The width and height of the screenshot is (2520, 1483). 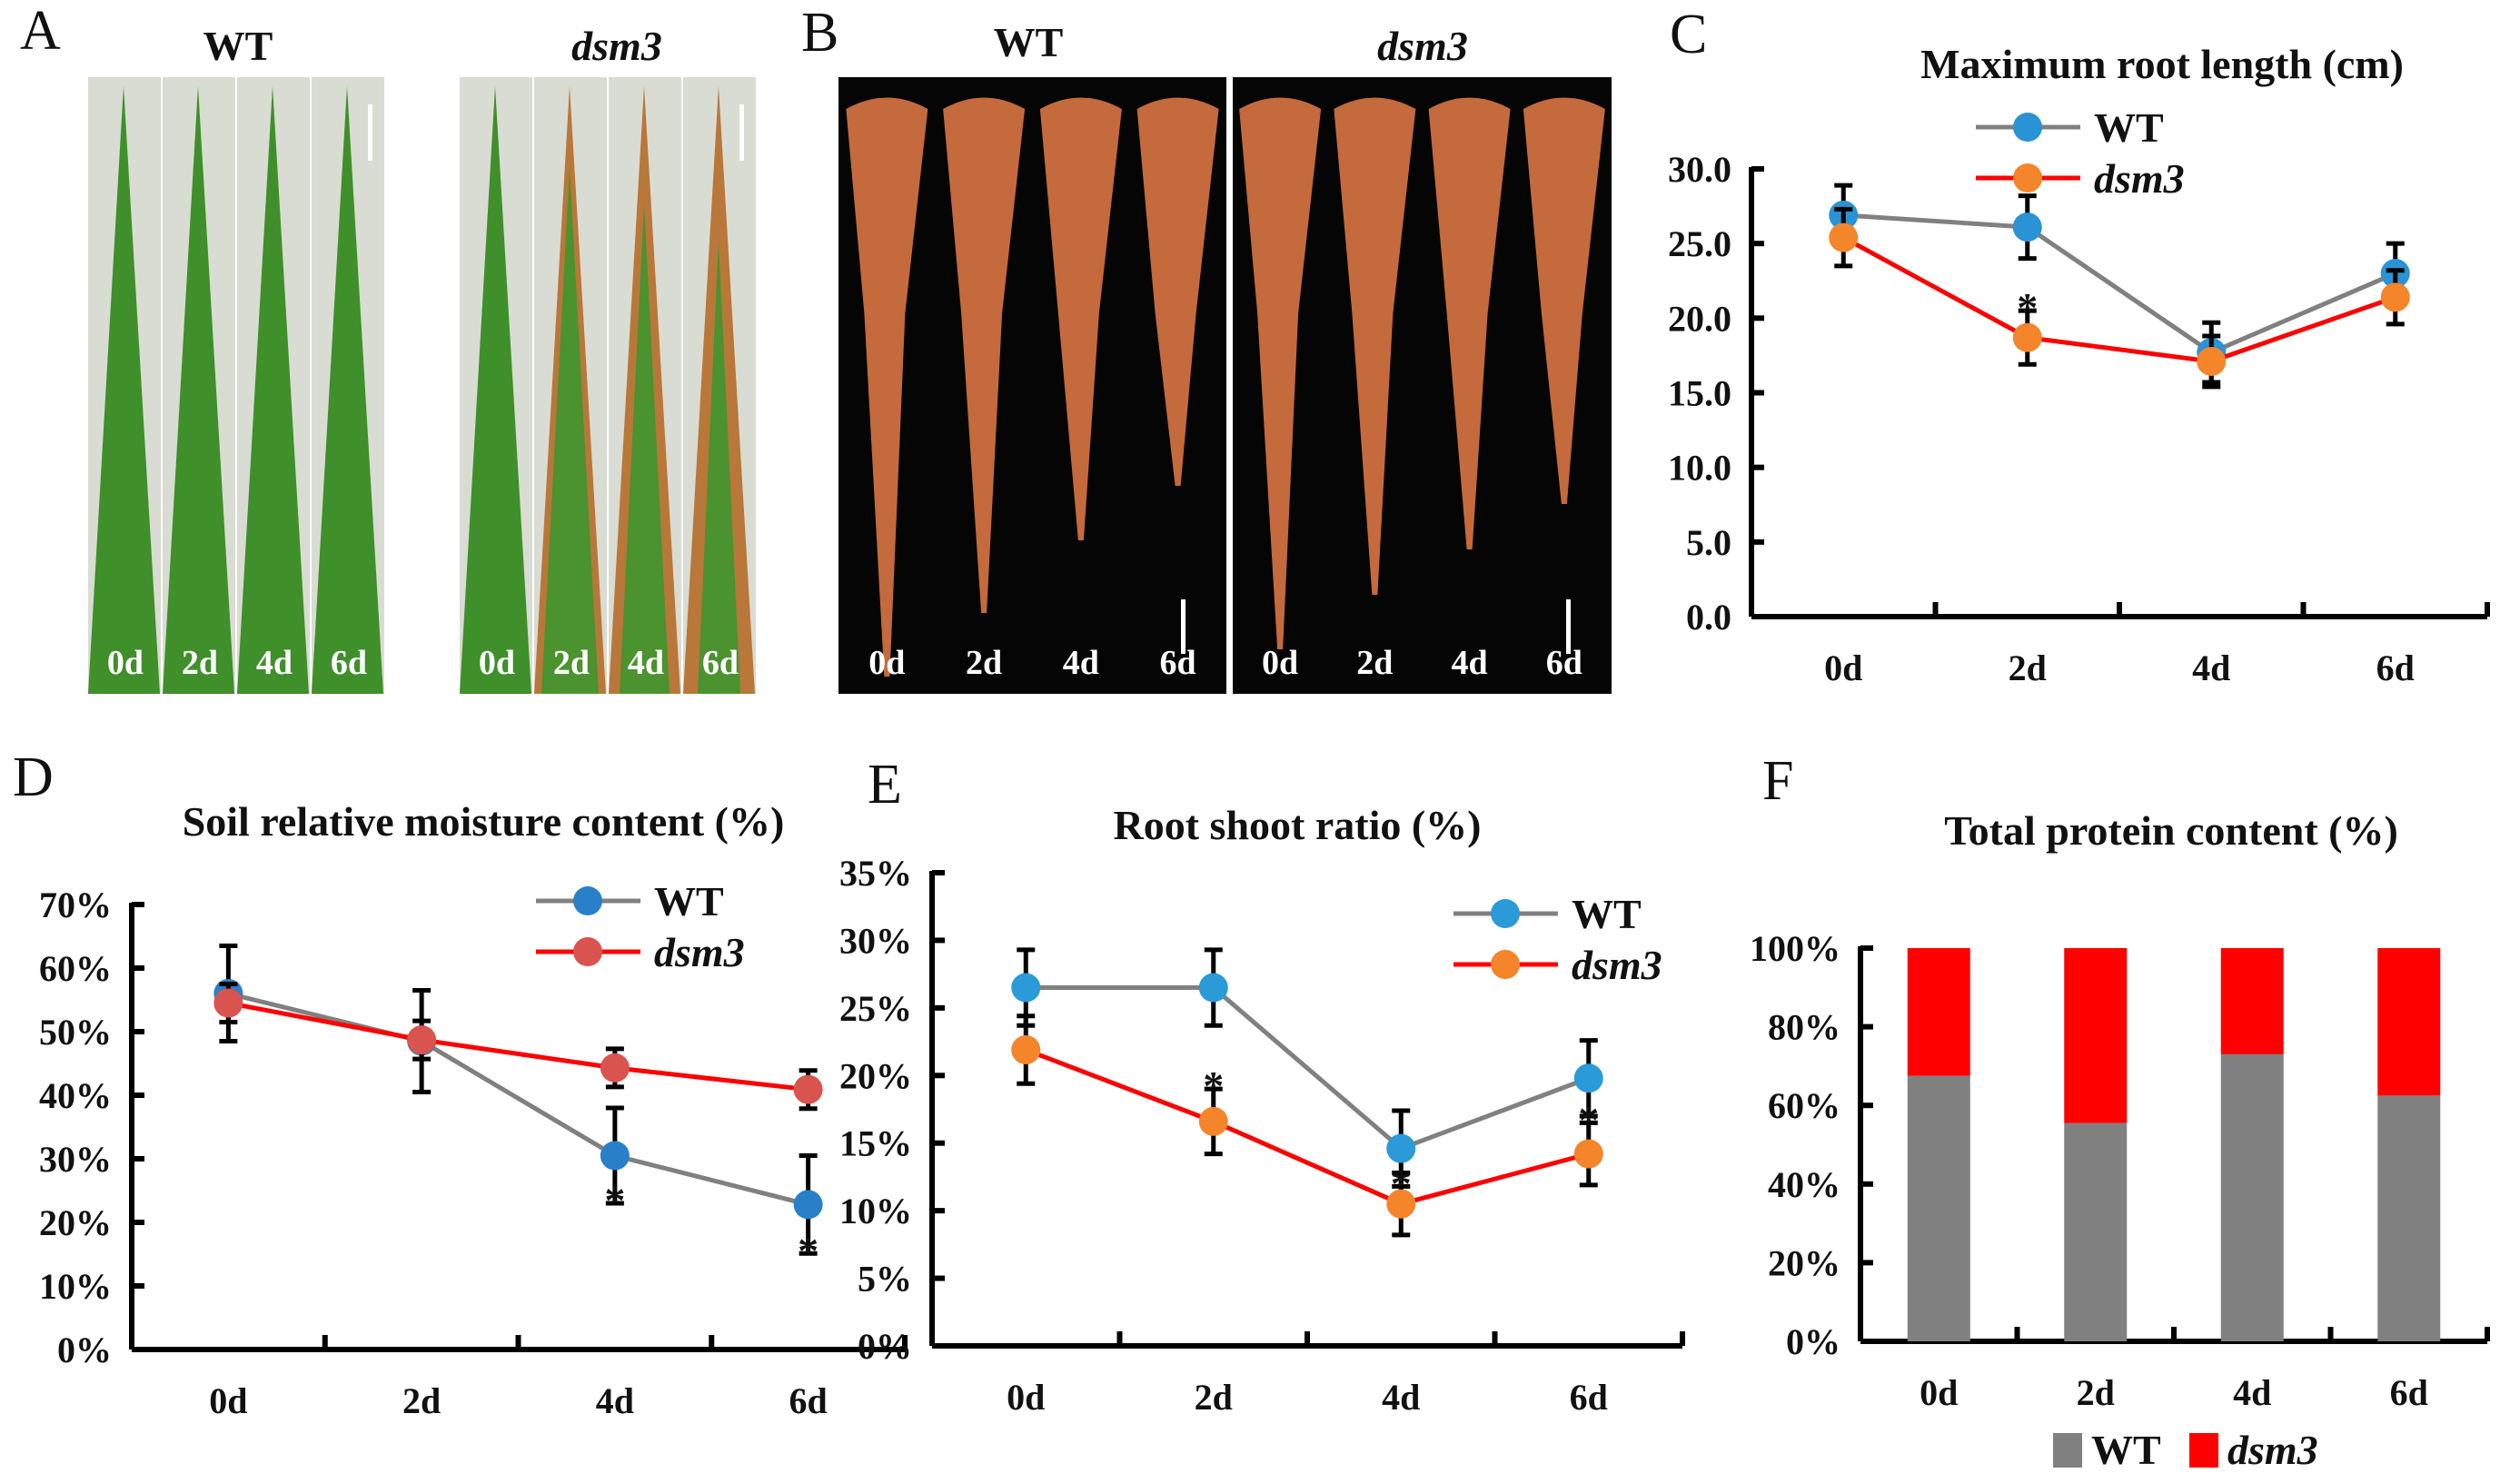 I want to click on y-tick-label: 10.0, so click(x=1699, y=469).